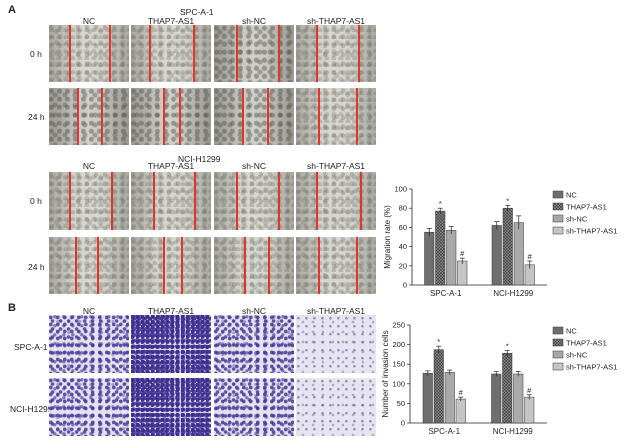 The image size is (634, 443). Describe the element at coordinates (31, 409) in the screenshot. I see `row-label-nci: NCI-H1299` at that location.